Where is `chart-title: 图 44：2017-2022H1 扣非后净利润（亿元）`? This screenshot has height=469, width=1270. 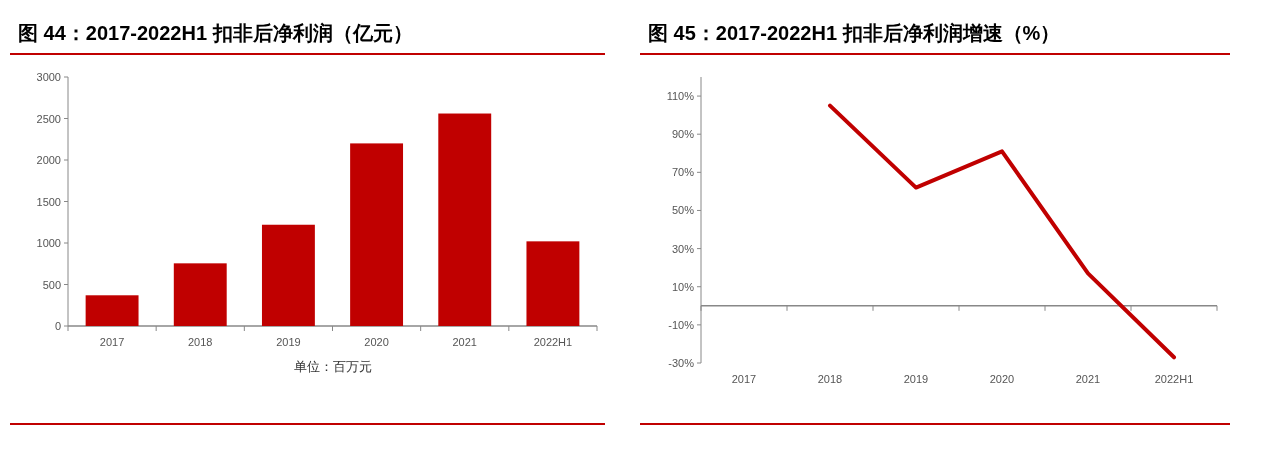
chart-title: 图 44：2017-2022H1 扣非后净利润（亿元） is located at coordinates (215, 33).